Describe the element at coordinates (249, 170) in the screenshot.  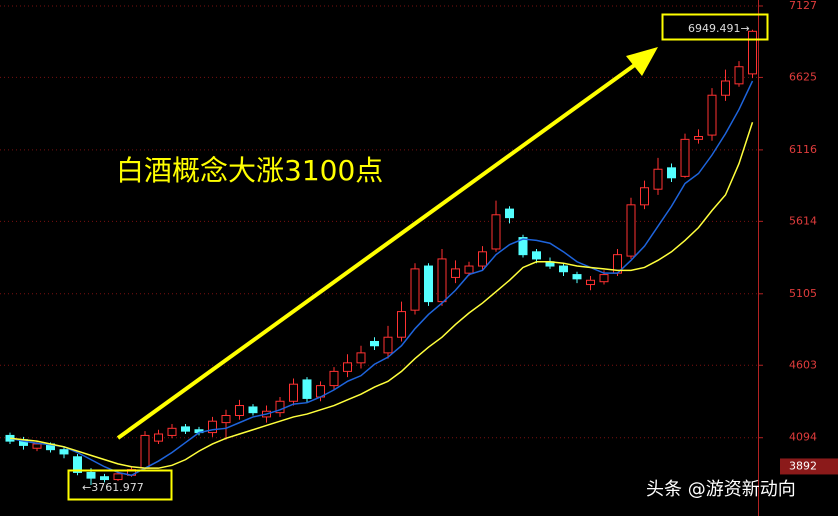
I see `headline: 白酒概念大涨3100点` at that location.